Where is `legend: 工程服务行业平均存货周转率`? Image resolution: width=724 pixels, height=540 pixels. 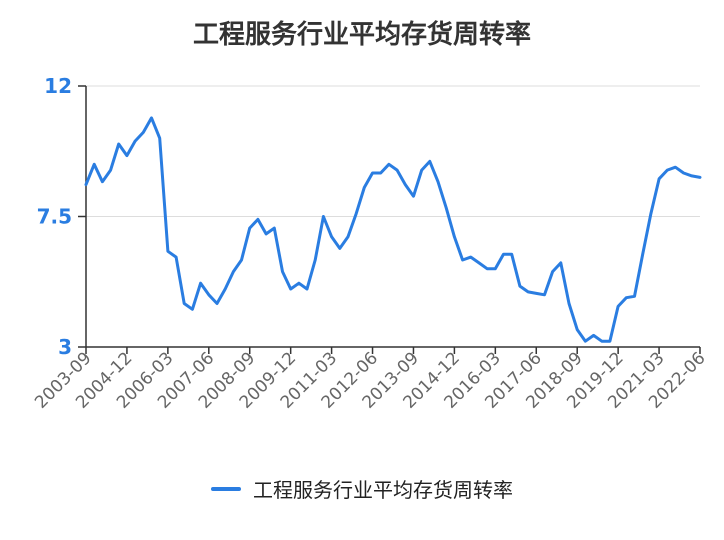 legend: 工程服务行业平均存货周转率 is located at coordinates (362, 488).